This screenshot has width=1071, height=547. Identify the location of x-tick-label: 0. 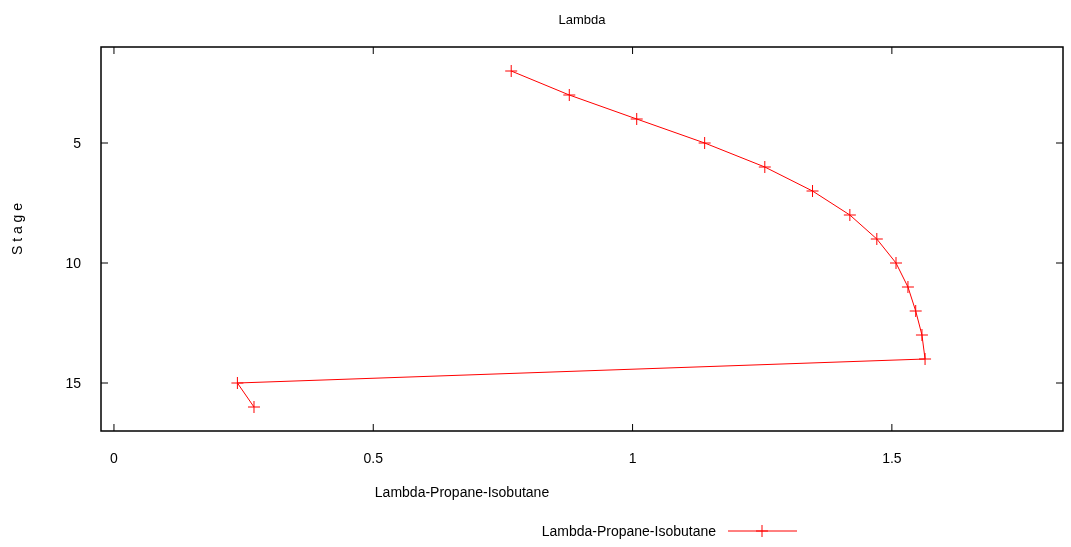
(114, 458).